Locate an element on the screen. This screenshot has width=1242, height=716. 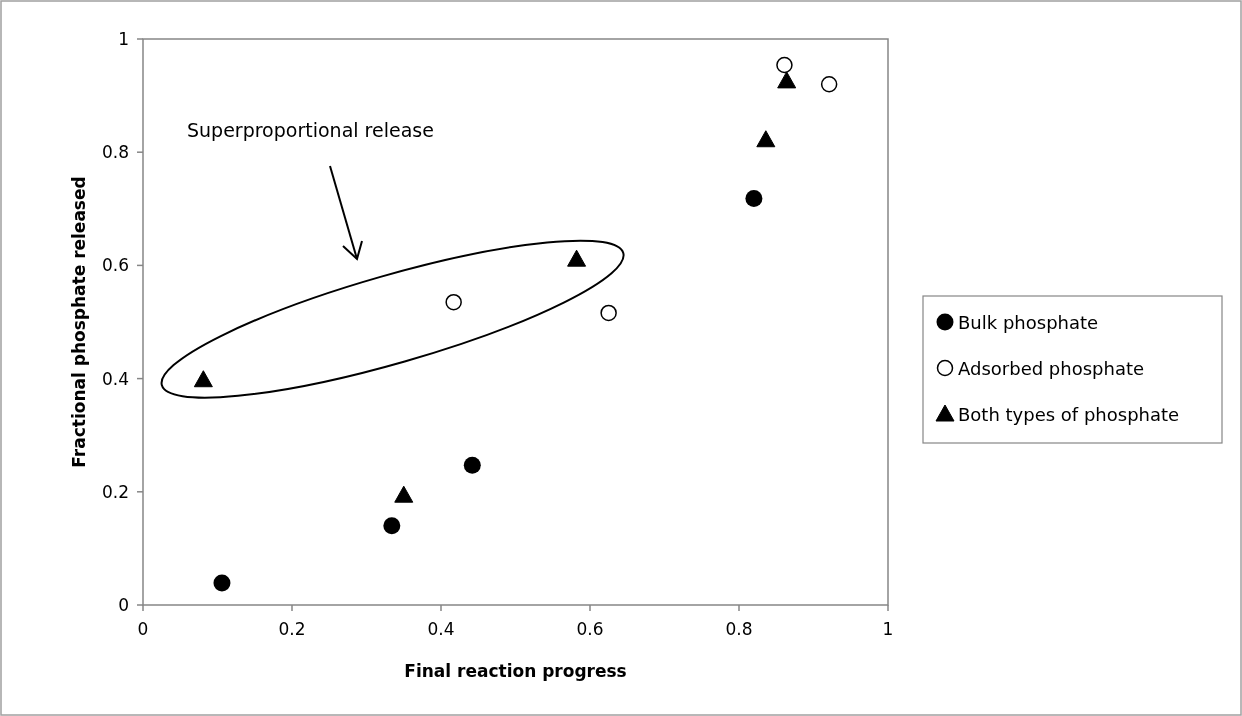
x-tick-label: 0.2 is located at coordinates (292, 629).